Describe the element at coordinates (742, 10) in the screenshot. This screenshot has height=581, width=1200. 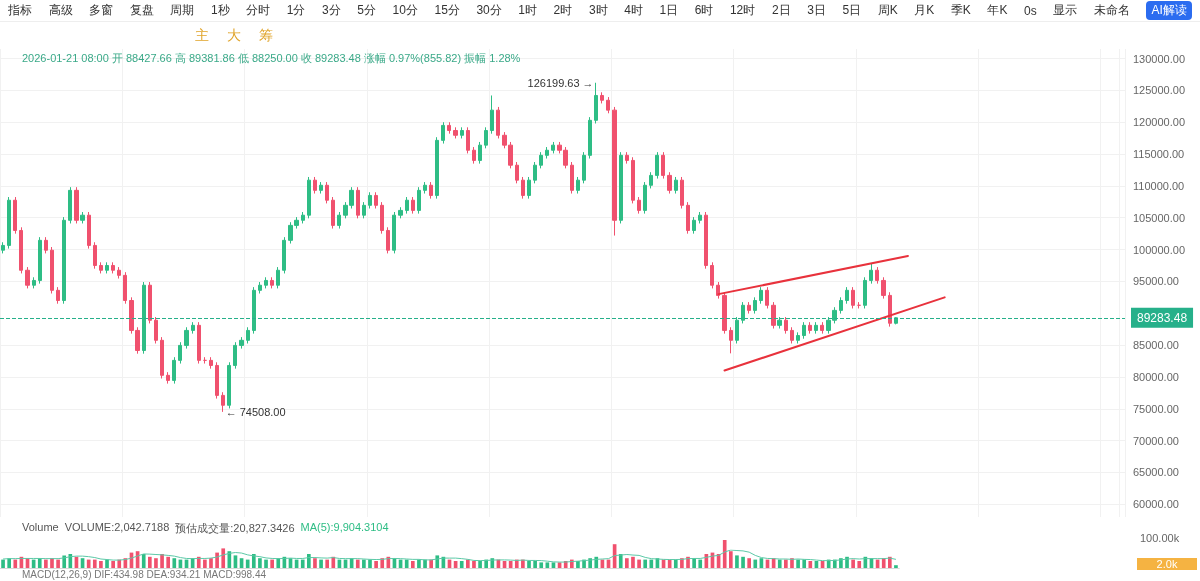
I see `text: 12时` at that location.